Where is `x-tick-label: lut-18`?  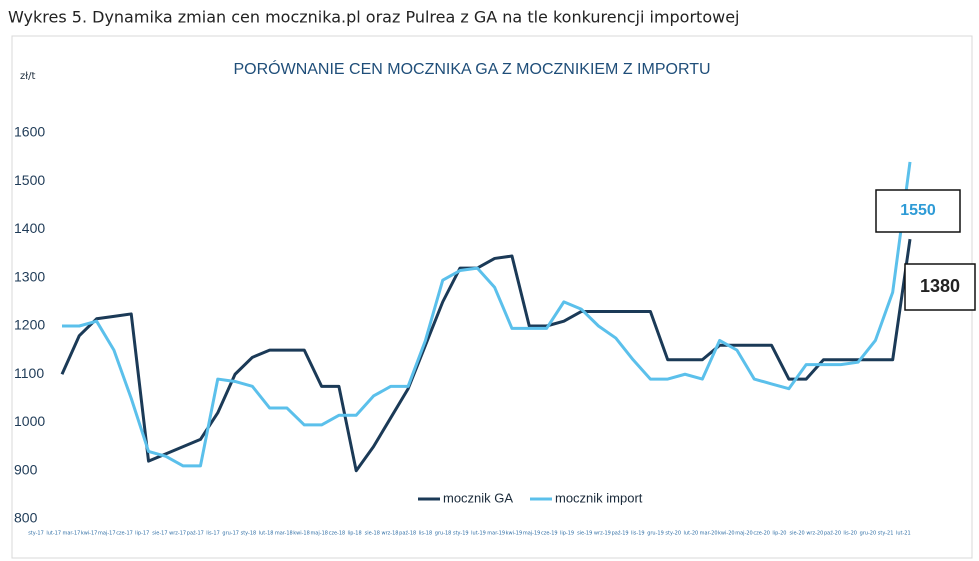
x-tick-label: lut-18 is located at coordinates (266, 534).